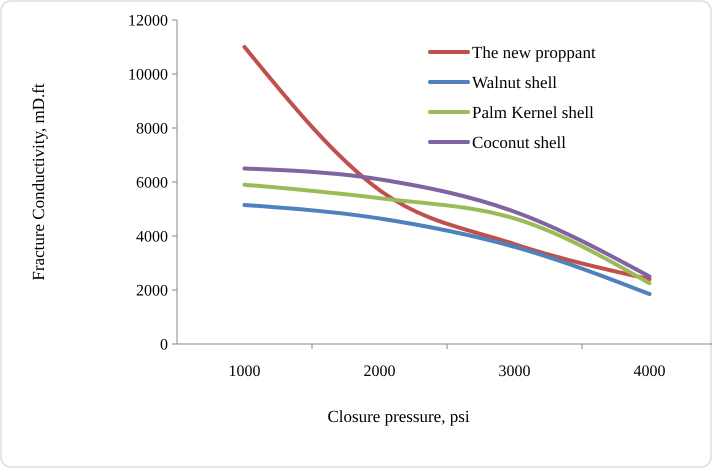  What do you see at coordinates (519, 142) in the screenshot?
I see `legend-label: Coconut shell` at bounding box center [519, 142].